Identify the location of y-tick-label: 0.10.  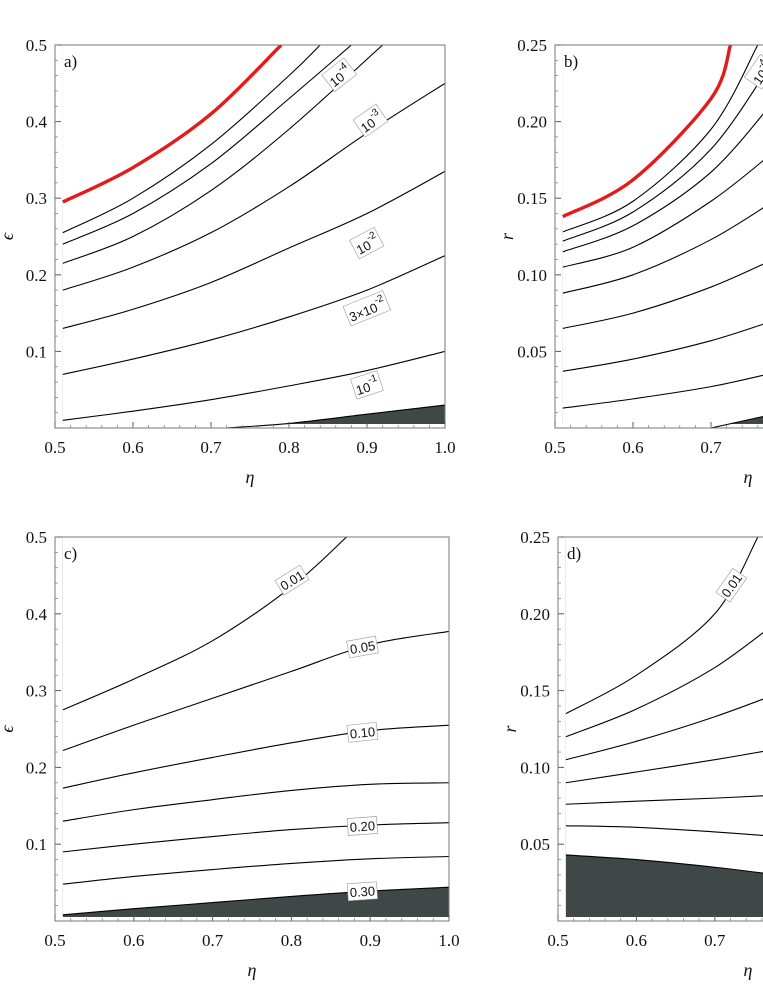
(532, 275).